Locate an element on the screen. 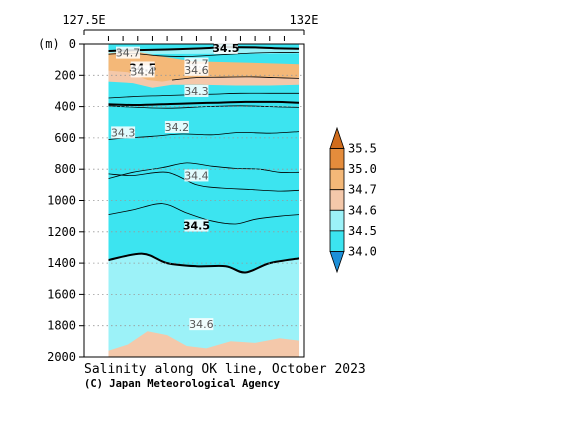 This screenshot has width=570, height=423. y-tick-label: 800 is located at coordinates (65, 169).